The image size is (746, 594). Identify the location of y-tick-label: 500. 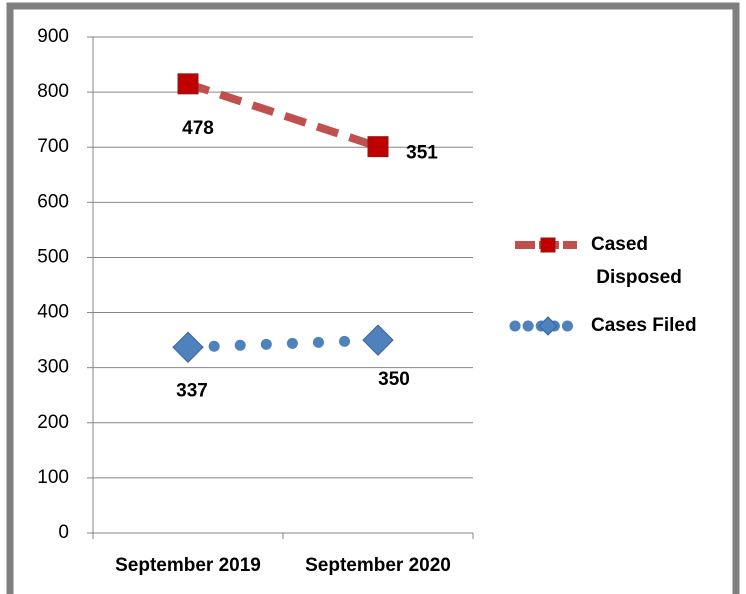
(53, 256).